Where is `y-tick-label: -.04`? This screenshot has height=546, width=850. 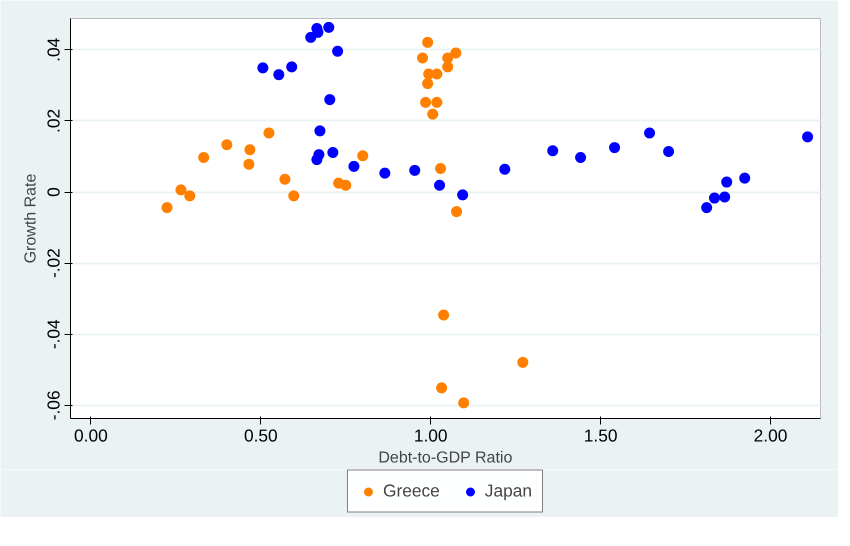
y-tick-label: -.04 is located at coordinates (54, 334).